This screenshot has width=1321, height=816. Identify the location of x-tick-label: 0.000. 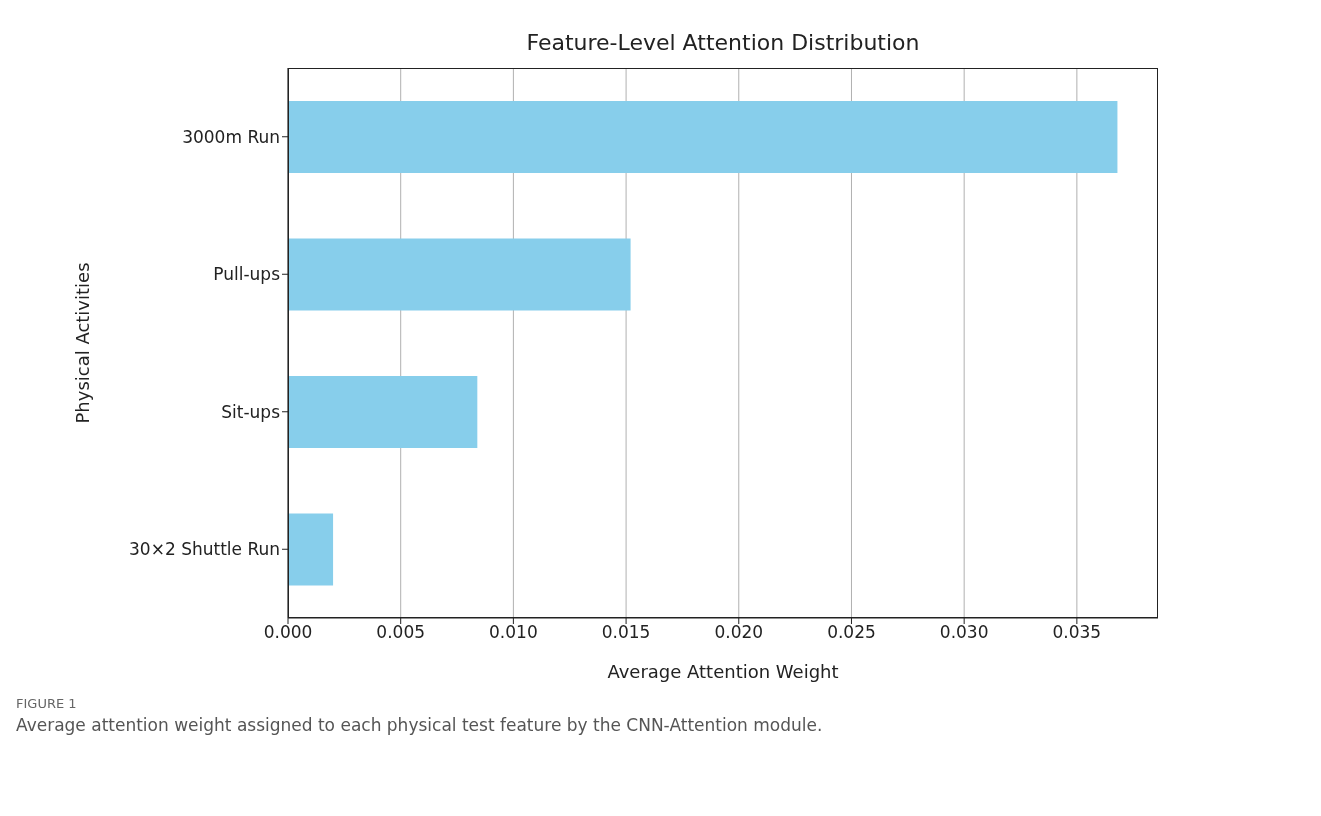
(288, 632).